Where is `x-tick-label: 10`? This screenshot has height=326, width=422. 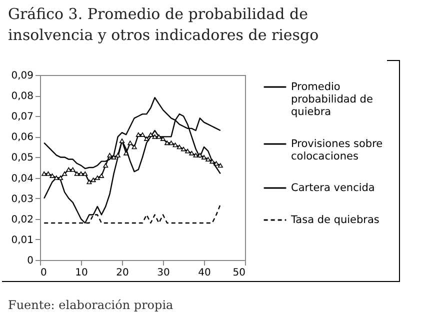 x-tick-label: 10 is located at coordinates (81, 273).